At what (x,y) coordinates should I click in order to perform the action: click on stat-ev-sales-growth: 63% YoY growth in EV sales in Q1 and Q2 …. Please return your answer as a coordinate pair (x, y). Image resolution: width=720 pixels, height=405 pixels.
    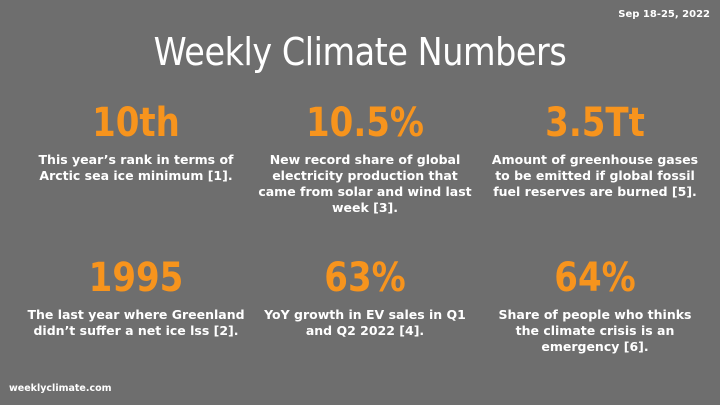
    Looking at the image, I should click on (365, 297).